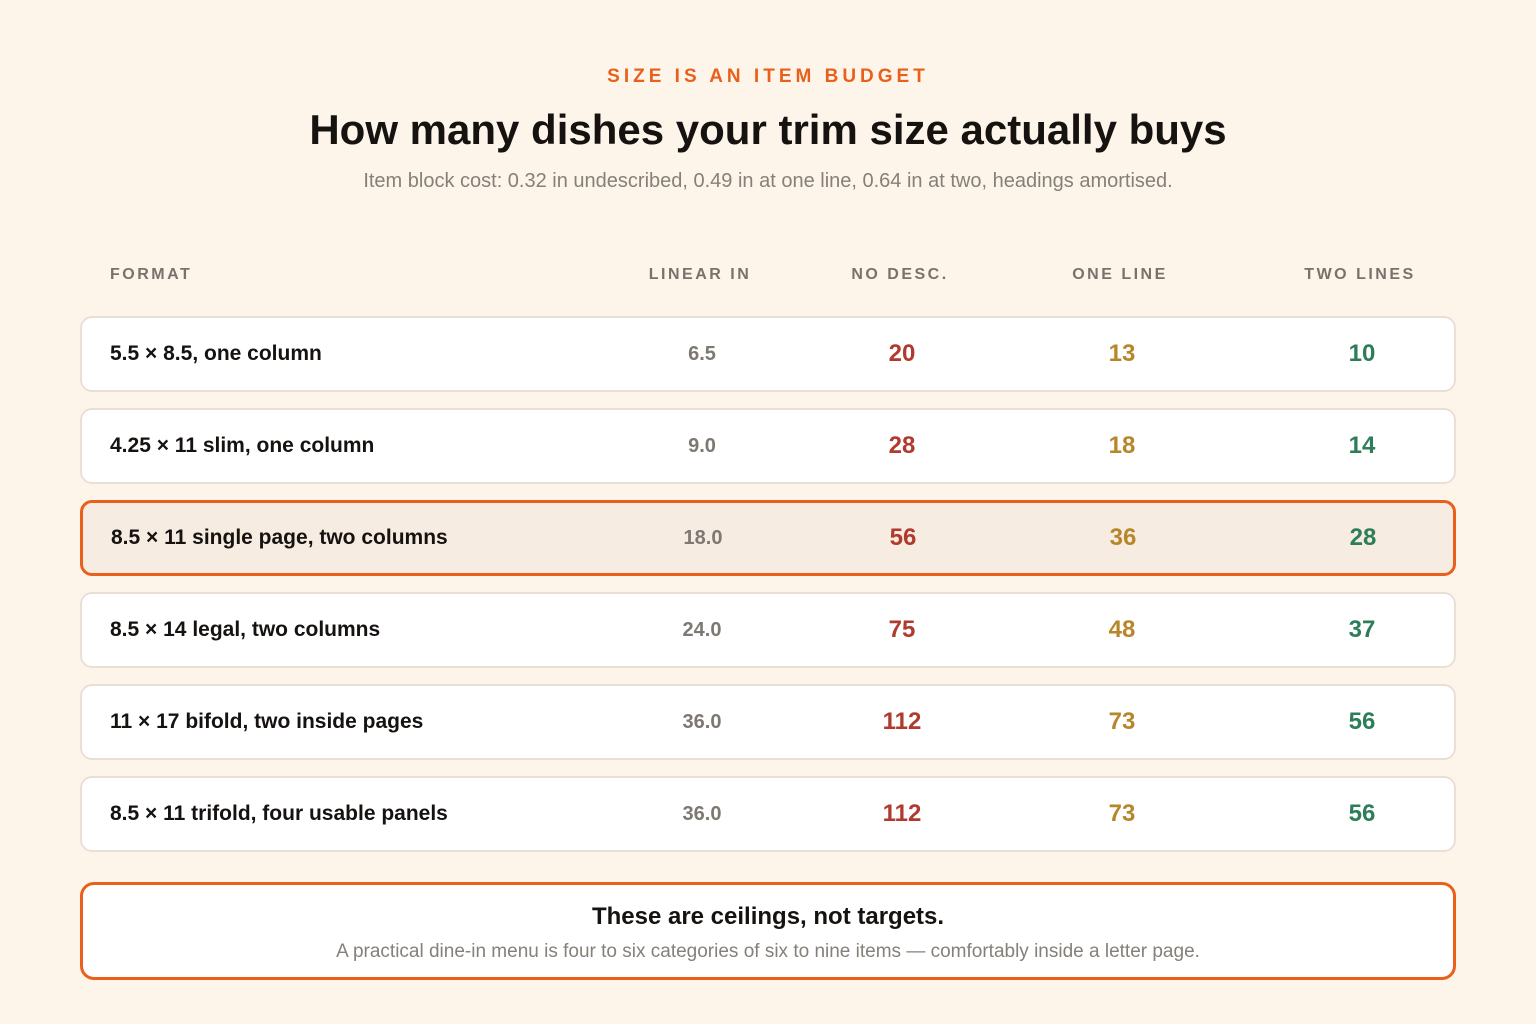 The height and width of the screenshot is (1024, 1536). I want to click on cell-format: 5.5 × 8.5, one column, so click(216, 353).